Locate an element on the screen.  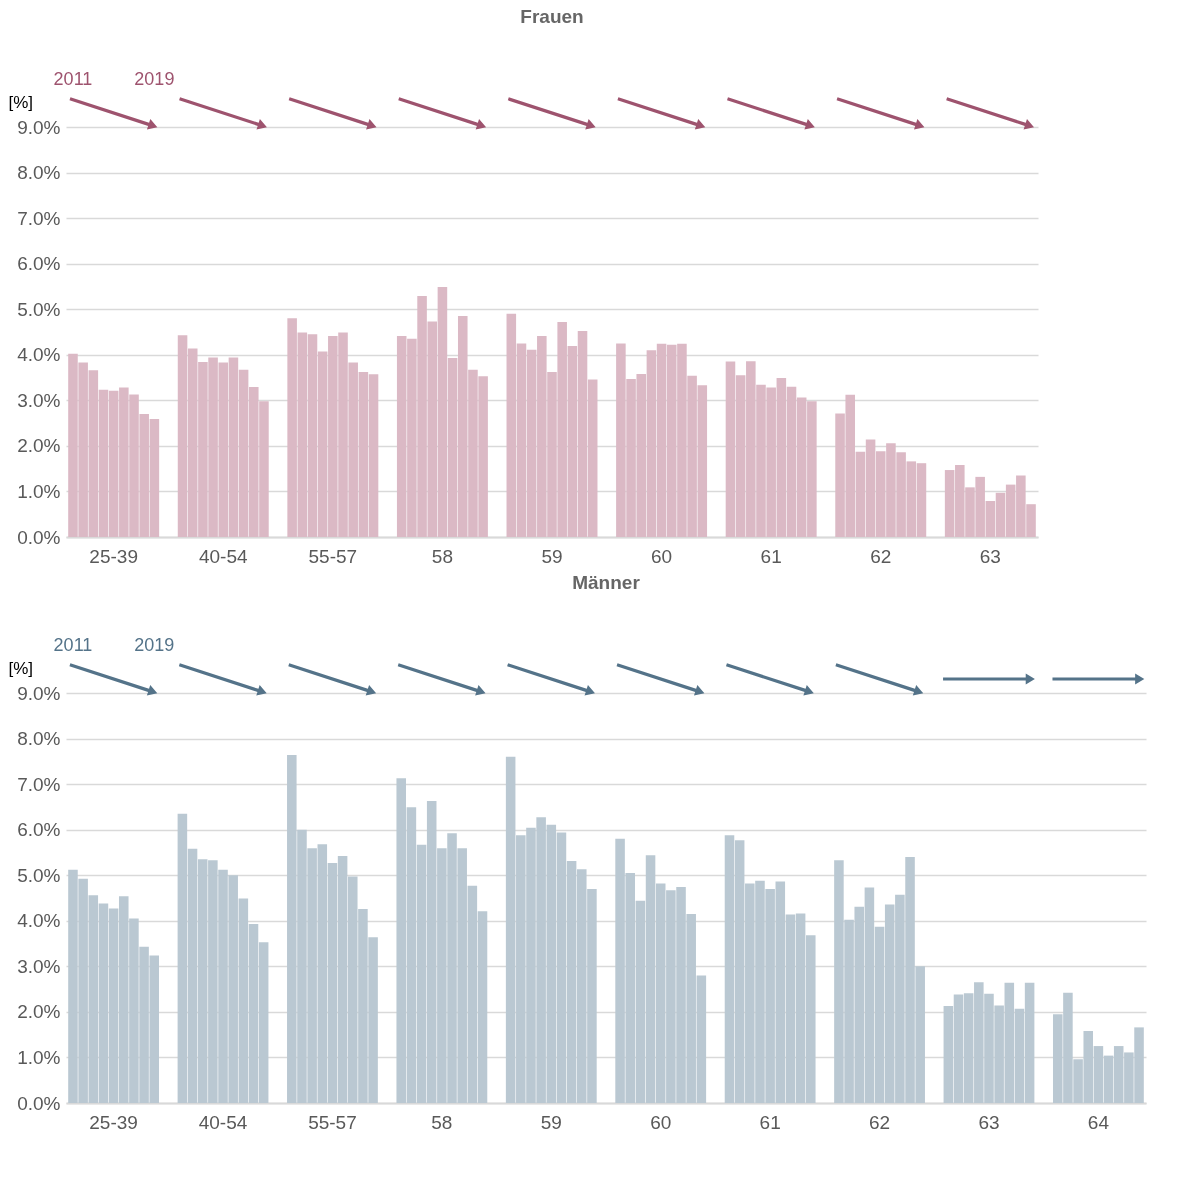
chart-title: Männer is located at coordinates (606, 582).